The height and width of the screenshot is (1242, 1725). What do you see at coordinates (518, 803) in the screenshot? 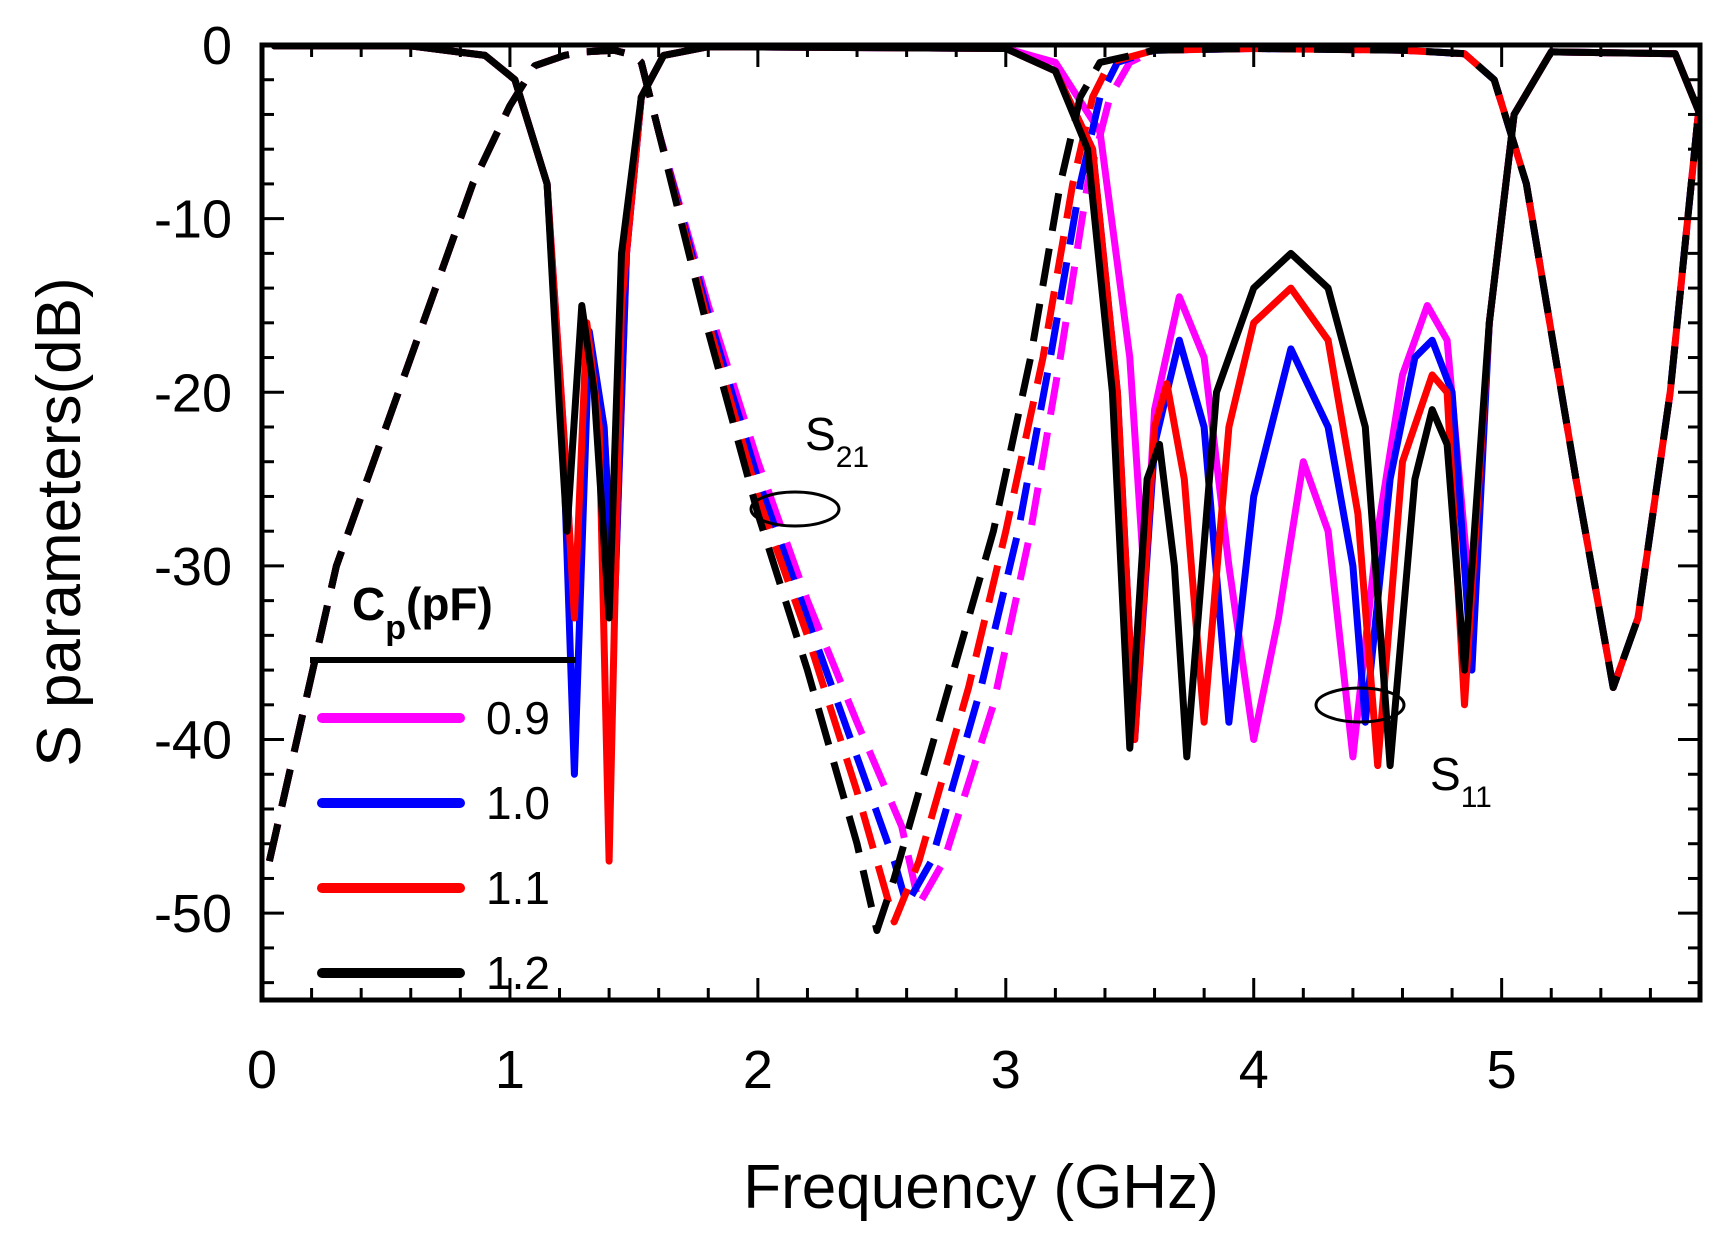
I see `legend-label-1.0: 1.0` at bounding box center [518, 803].